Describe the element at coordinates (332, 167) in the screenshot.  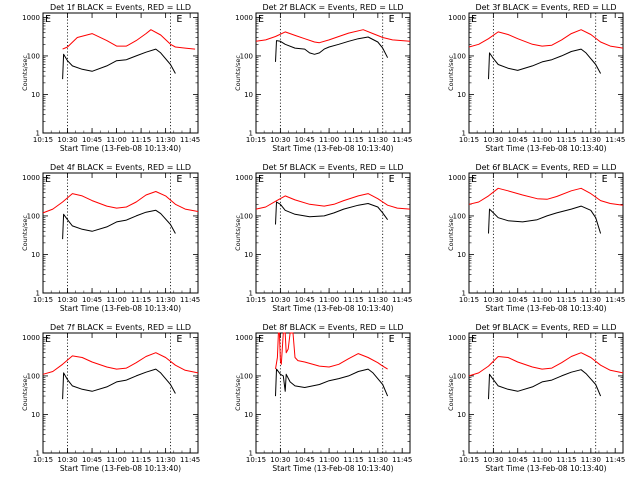
I see `chart-title: Det 5f BLACK = Events, RED = LLD` at that location.